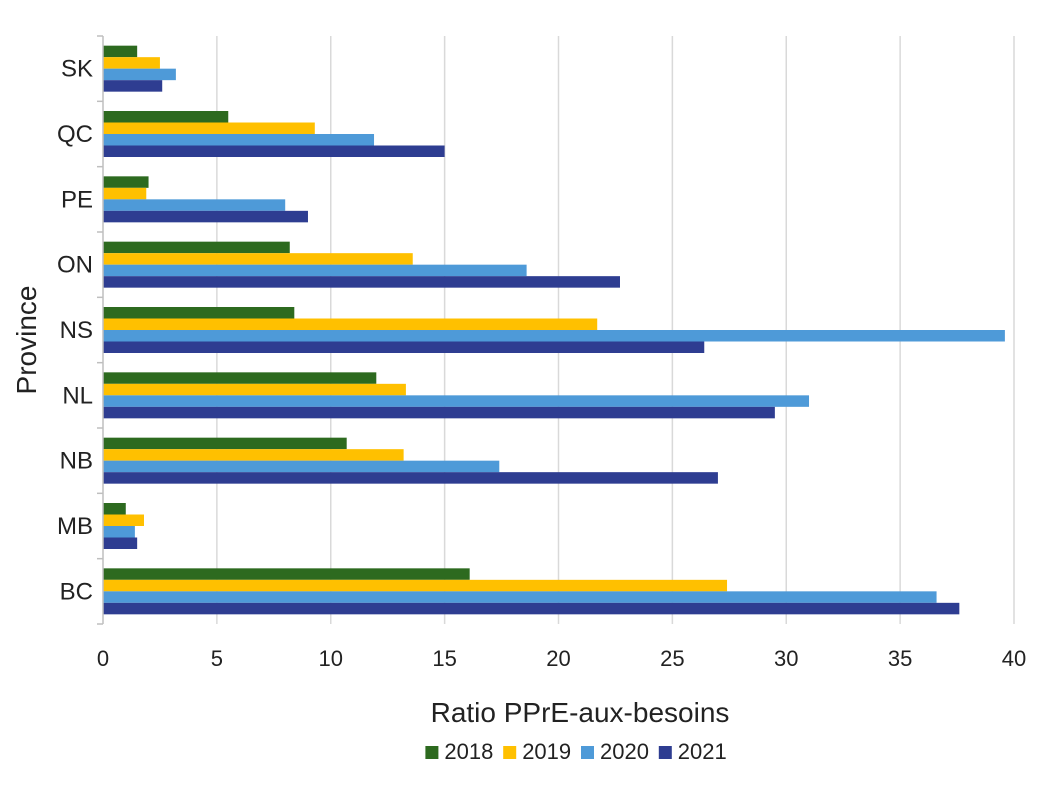 This screenshot has width=1042, height=797. What do you see at coordinates (558, 658) in the screenshot?
I see `x-tick-label: 20` at bounding box center [558, 658].